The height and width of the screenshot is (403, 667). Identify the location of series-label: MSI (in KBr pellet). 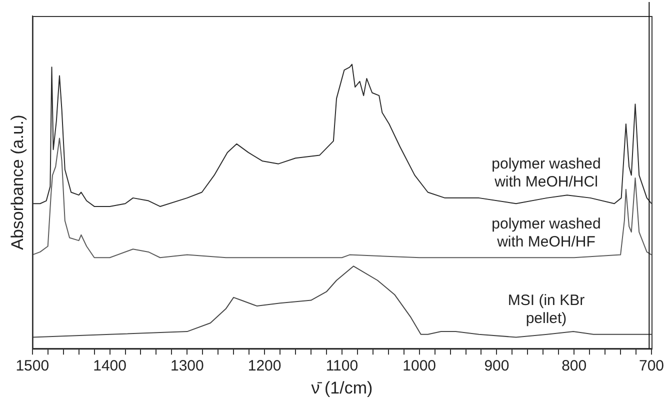
(546, 310).